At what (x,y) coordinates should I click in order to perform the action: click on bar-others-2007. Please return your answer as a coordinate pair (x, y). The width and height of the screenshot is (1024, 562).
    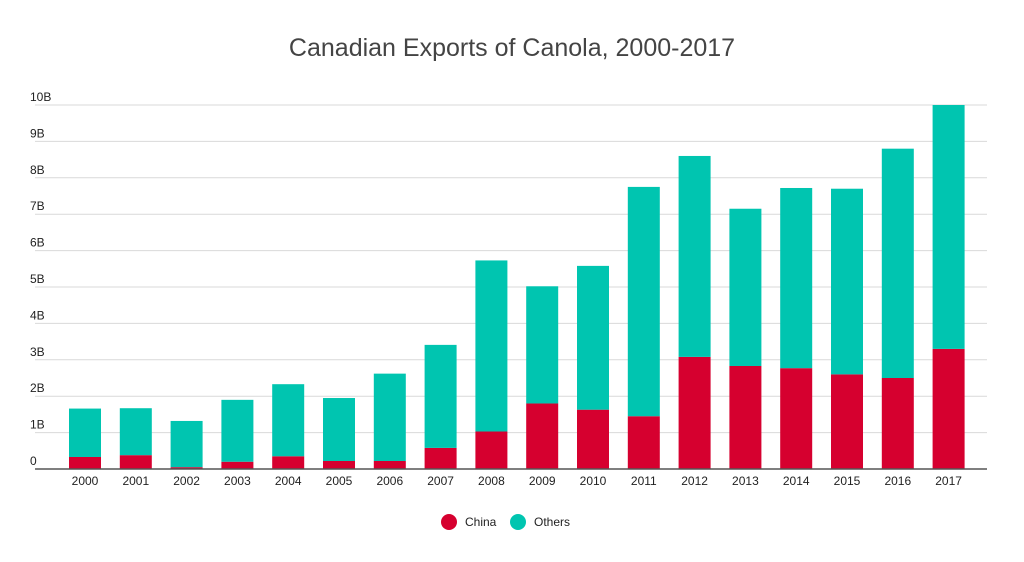
    Looking at the image, I should click on (440, 396).